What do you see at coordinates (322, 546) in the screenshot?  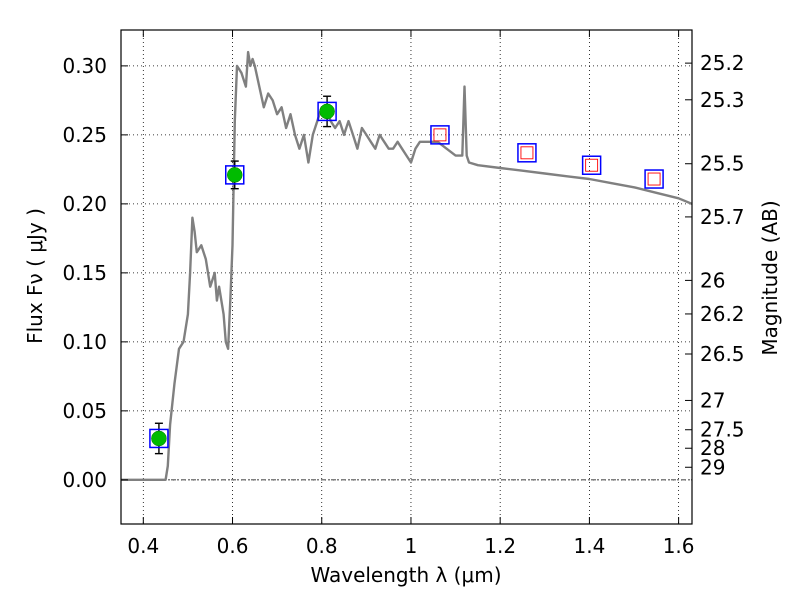 I see `x-tick-label: 0.8` at bounding box center [322, 546].